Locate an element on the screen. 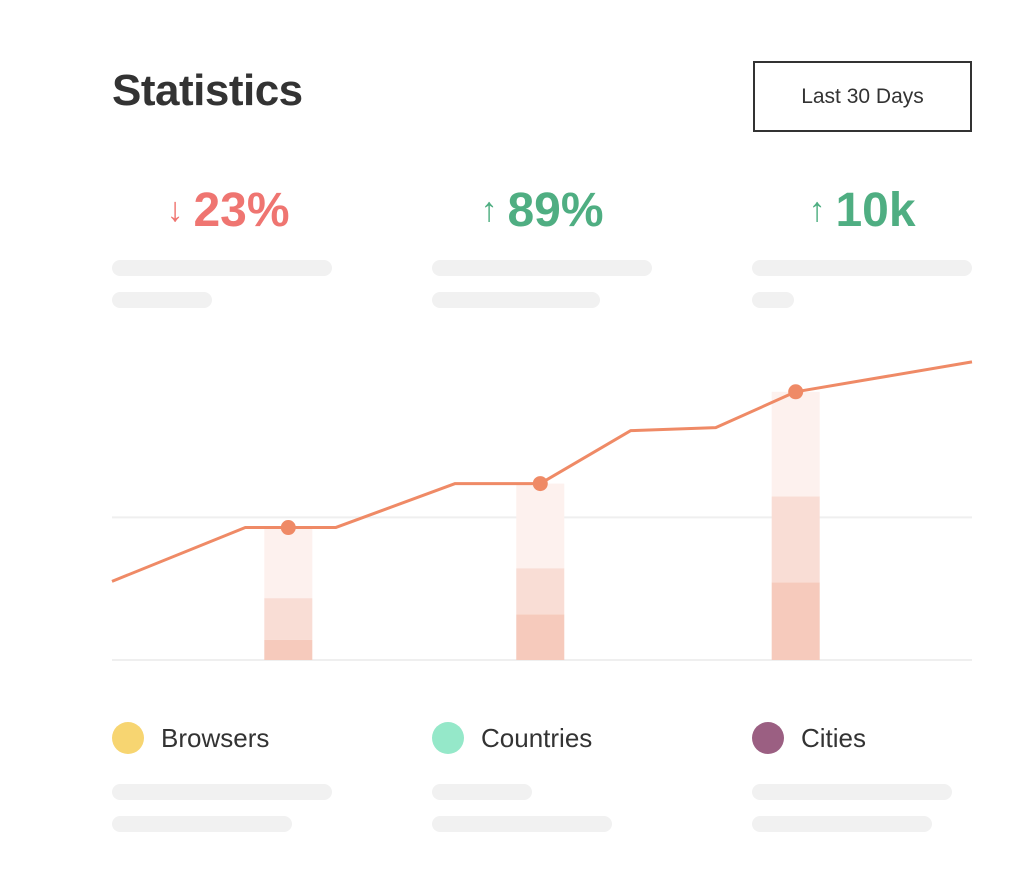  stat-value: 10k is located at coordinates (875, 210).